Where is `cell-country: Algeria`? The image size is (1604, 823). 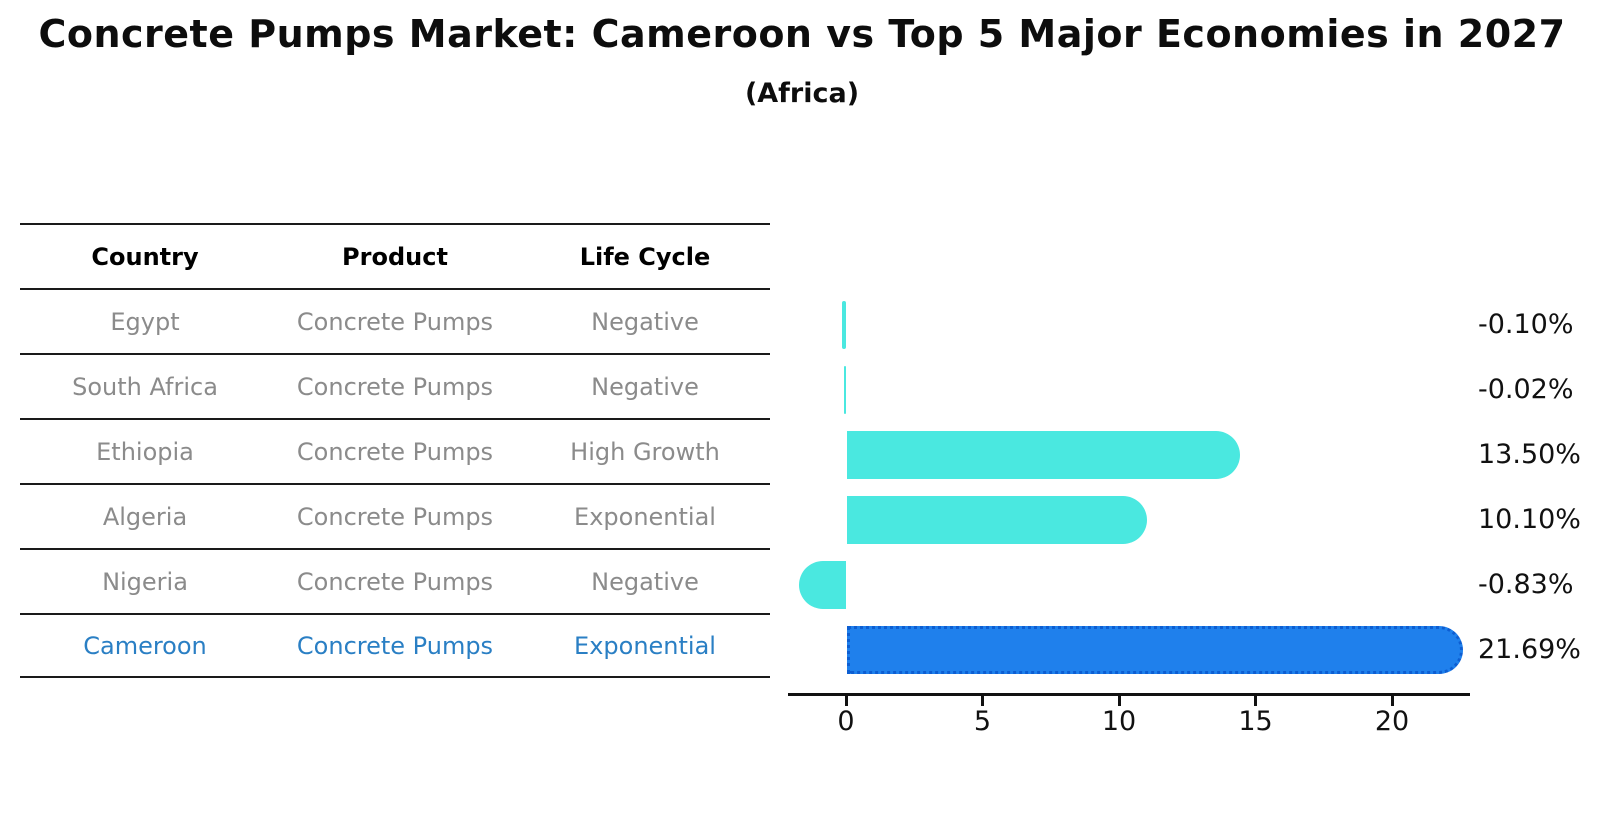
cell-country: Algeria is located at coordinates (145, 516).